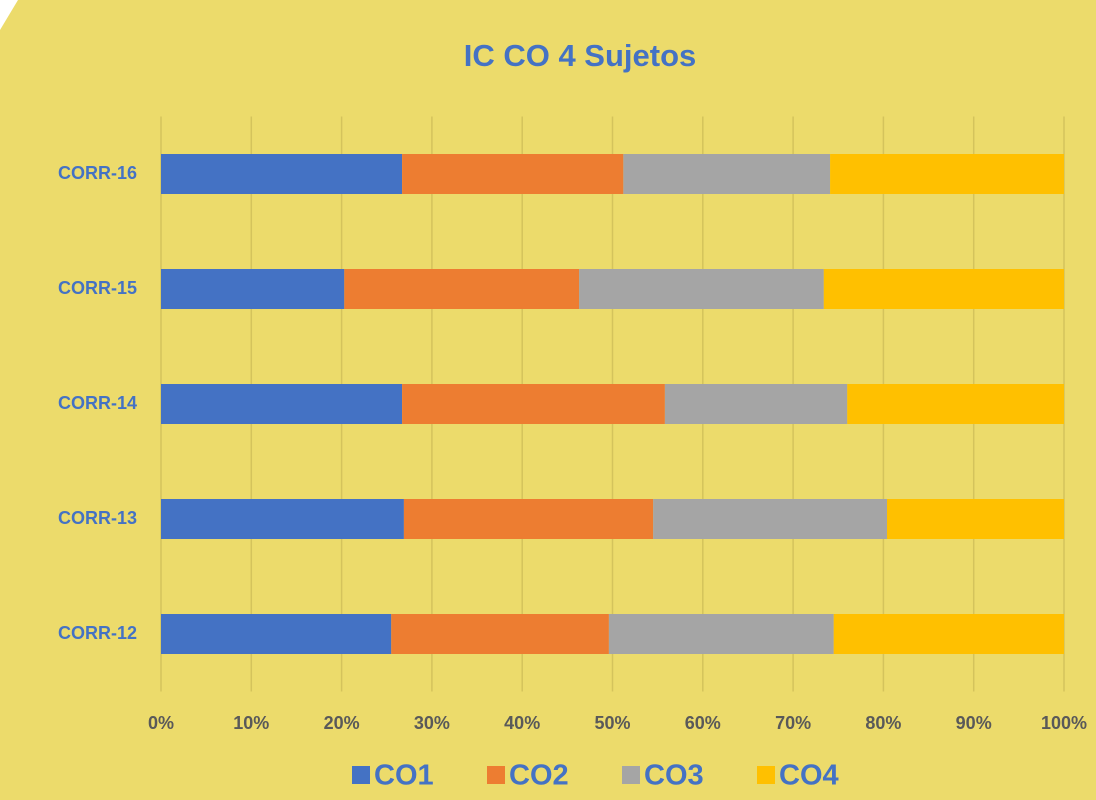 The height and width of the screenshot is (800, 1096). Describe the element at coordinates (1064, 723) in the screenshot. I see `x-tick-label: 100%` at that location.